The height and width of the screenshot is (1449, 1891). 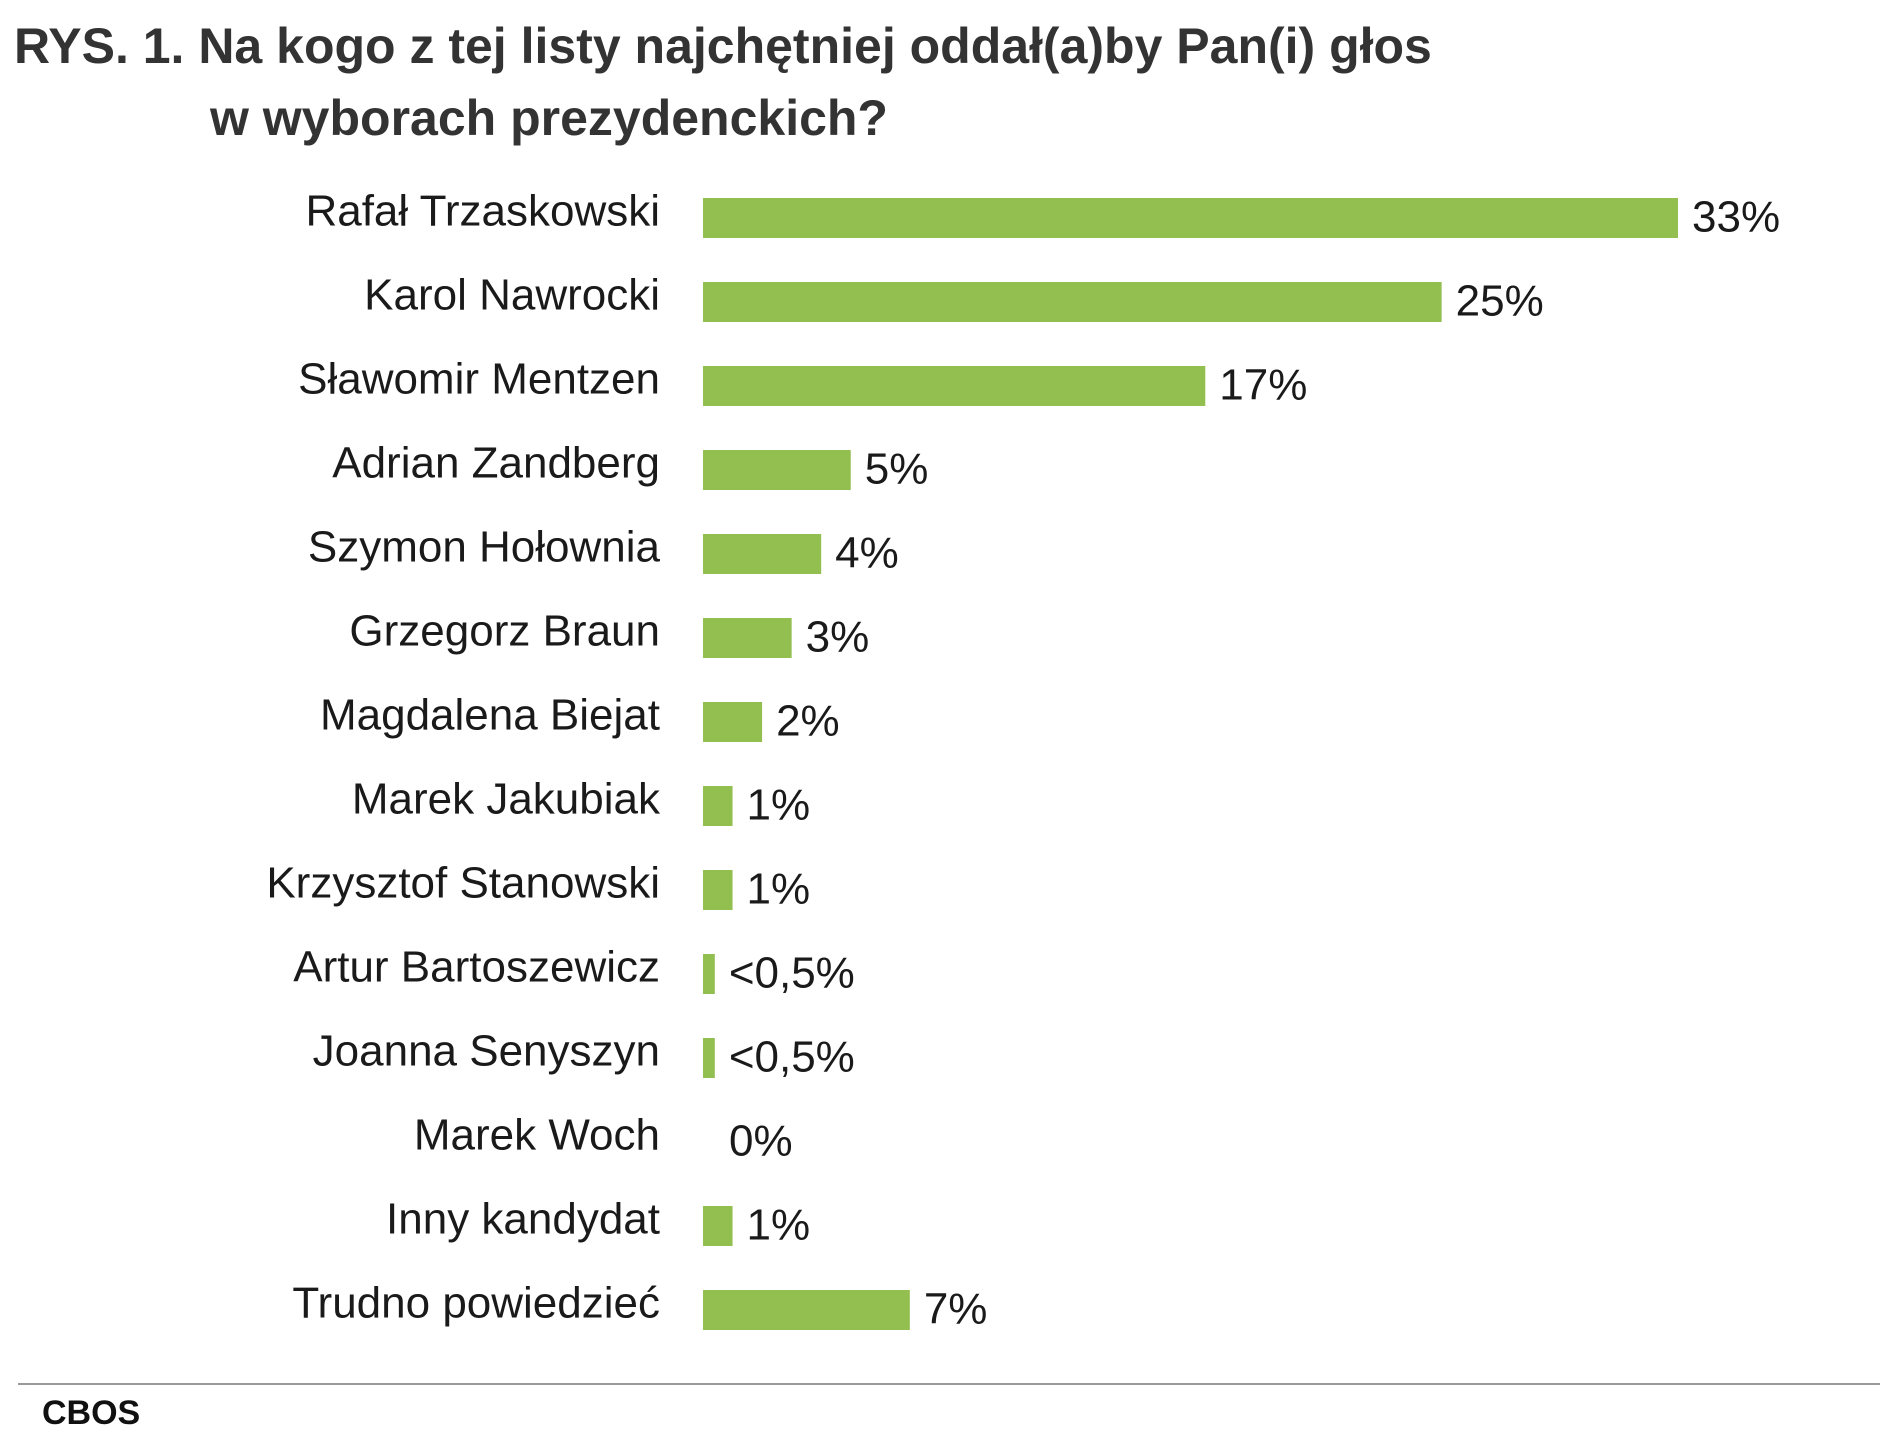 What do you see at coordinates (949, 1384) in the screenshot?
I see `footer-divider` at bounding box center [949, 1384].